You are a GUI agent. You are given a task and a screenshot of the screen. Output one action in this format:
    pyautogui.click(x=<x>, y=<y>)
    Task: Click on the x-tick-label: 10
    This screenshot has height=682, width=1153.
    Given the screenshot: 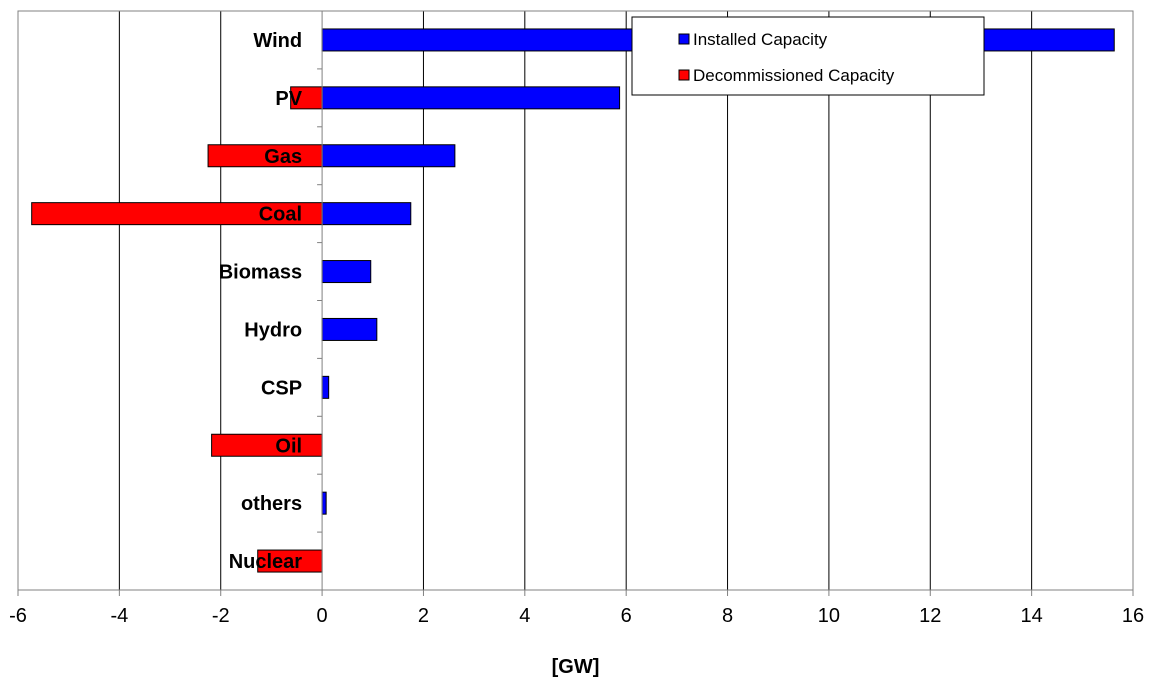 What is the action you would take?
    pyautogui.click(x=829, y=616)
    